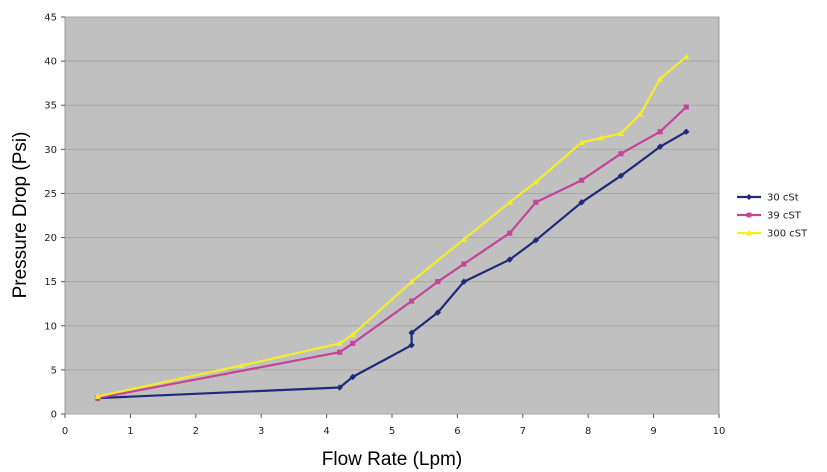 This screenshot has width=827, height=472. What do you see at coordinates (54, 370) in the screenshot?
I see `y-tick-label: 5` at bounding box center [54, 370].